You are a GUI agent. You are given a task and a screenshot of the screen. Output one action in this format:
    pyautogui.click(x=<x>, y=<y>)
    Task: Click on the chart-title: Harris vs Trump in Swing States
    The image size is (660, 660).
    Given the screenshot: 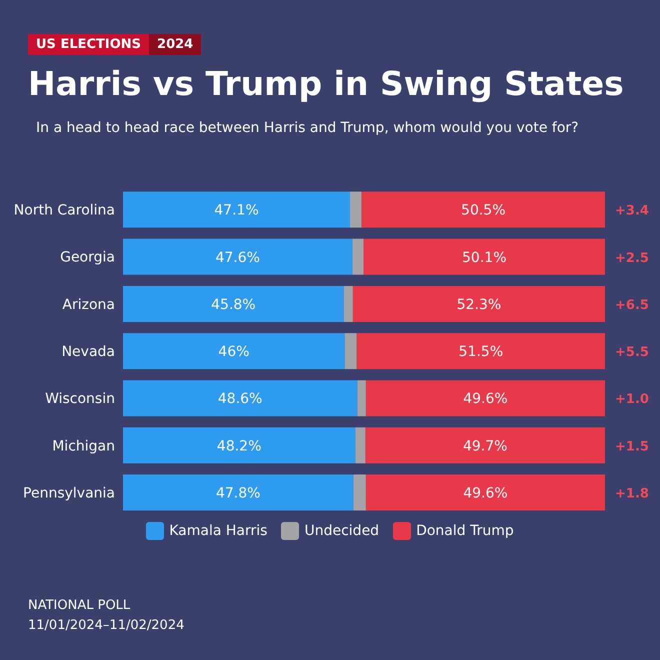 What is the action you would take?
    pyautogui.click(x=326, y=83)
    